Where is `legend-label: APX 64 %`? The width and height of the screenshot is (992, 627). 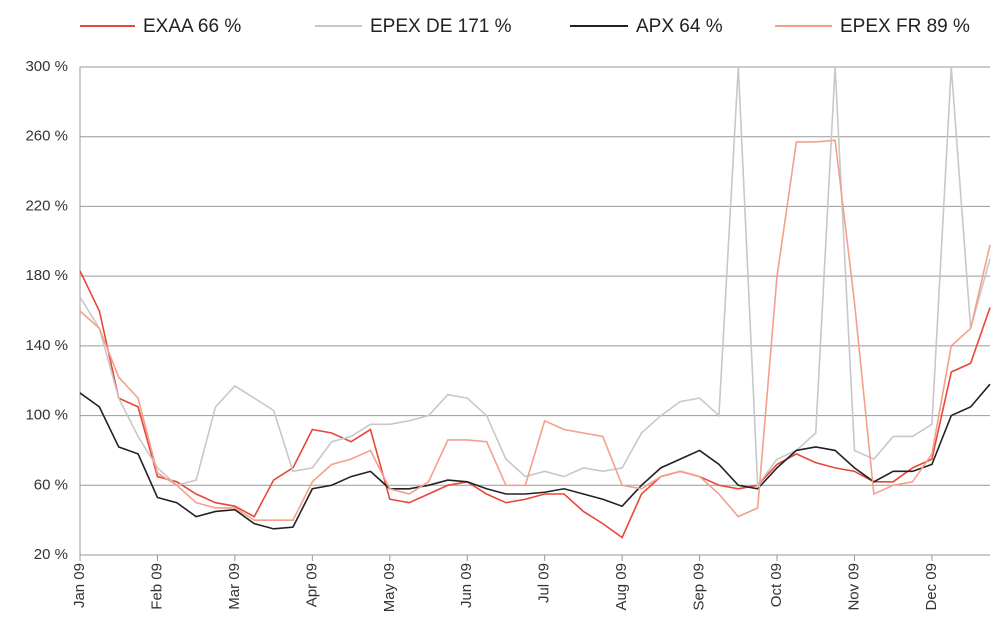
legend-label: APX 64 % is located at coordinates (679, 26).